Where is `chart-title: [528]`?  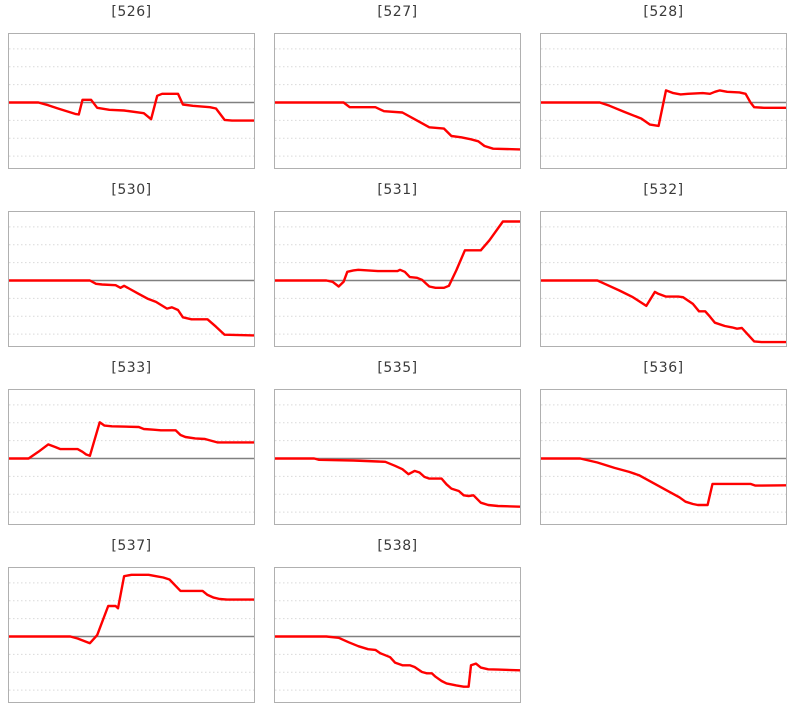
chart-title: [528] is located at coordinates (663, 12).